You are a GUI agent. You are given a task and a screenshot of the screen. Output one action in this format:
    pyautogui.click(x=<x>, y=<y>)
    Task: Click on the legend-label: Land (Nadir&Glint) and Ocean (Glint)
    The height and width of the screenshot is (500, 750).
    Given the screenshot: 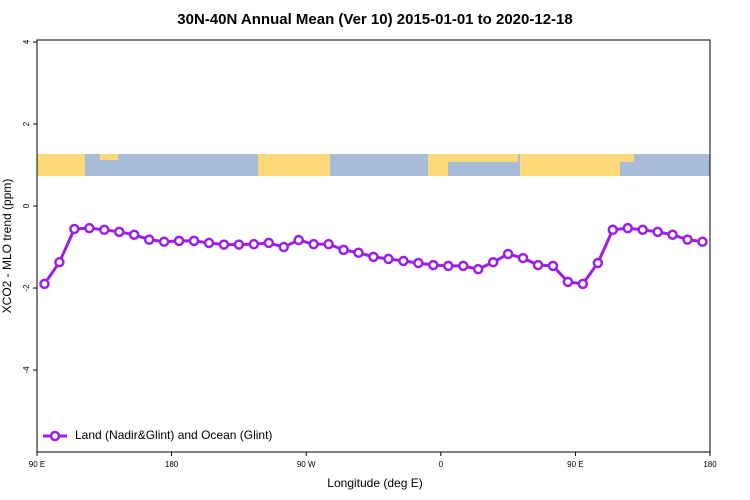 What is the action you would take?
    pyautogui.click(x=173, y=435)
    